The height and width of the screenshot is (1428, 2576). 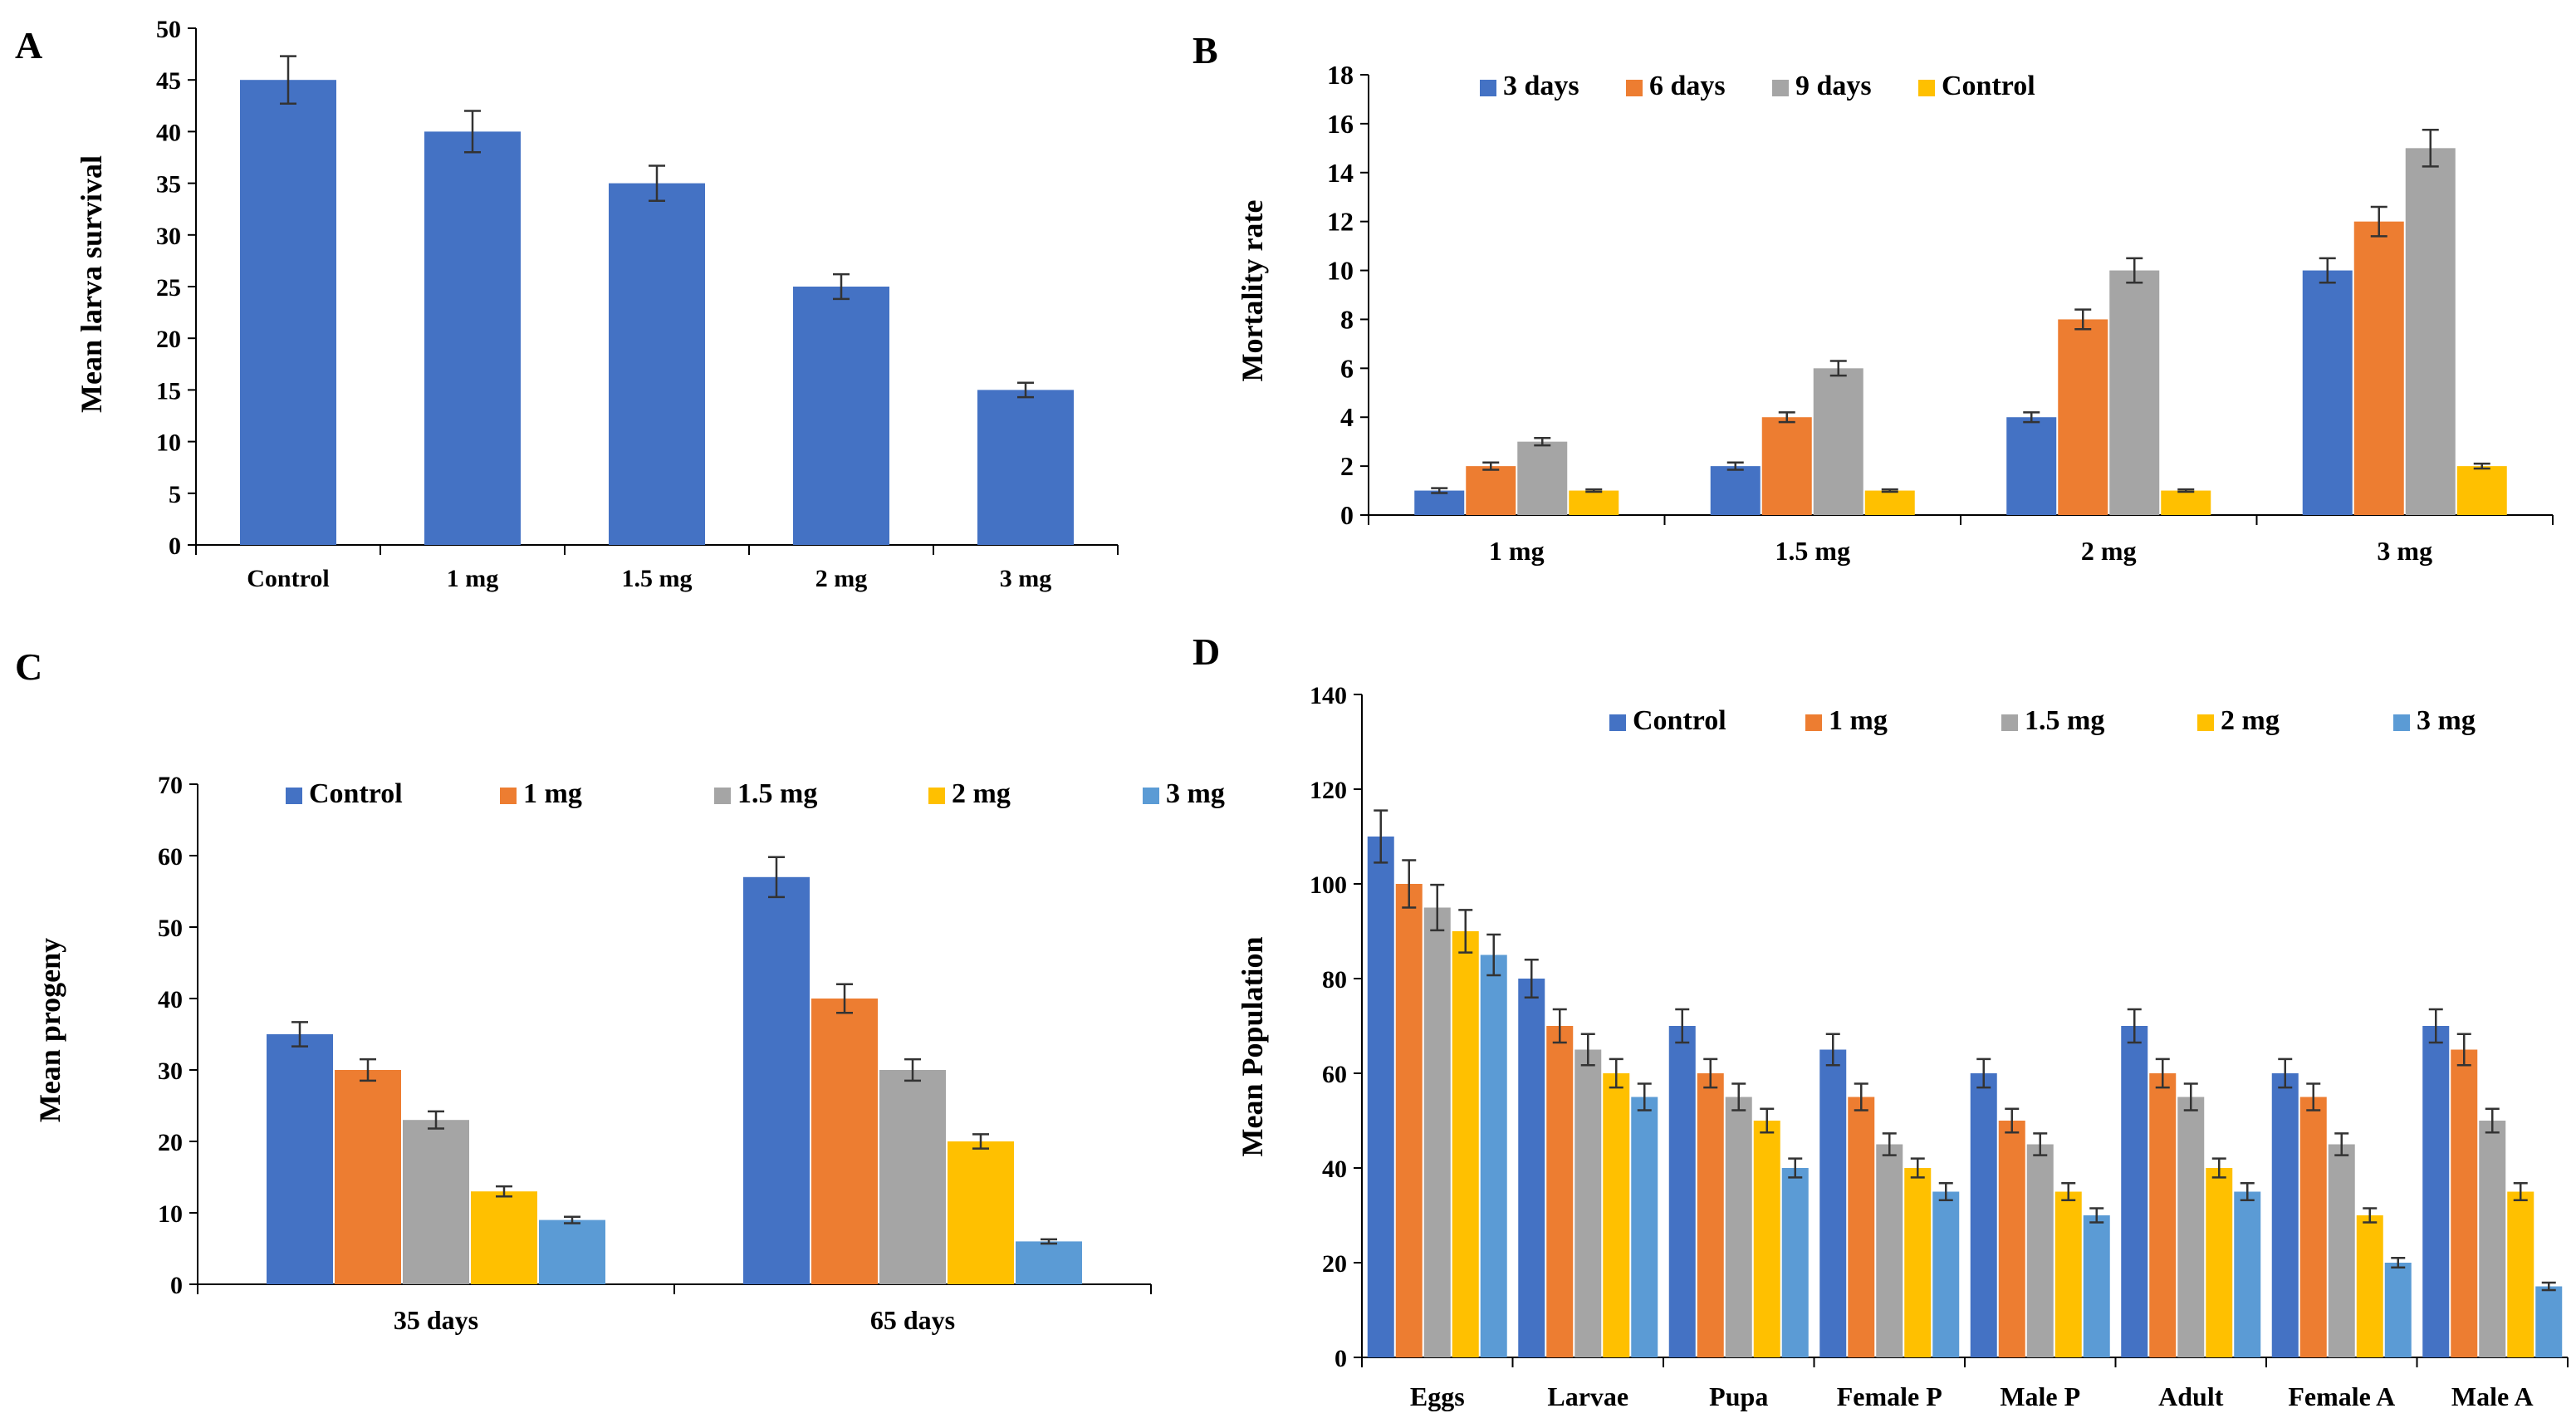 I want to click on y-tick-label: 60, so click(x=171, y=857).